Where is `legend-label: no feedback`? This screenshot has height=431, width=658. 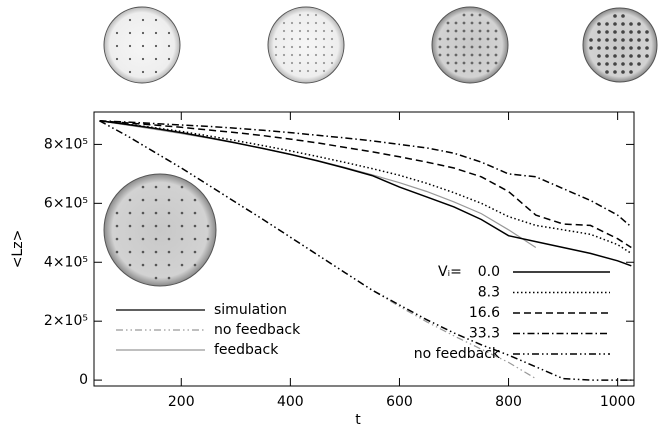 legend-label: no feedback is located at coordinates (257, 330).